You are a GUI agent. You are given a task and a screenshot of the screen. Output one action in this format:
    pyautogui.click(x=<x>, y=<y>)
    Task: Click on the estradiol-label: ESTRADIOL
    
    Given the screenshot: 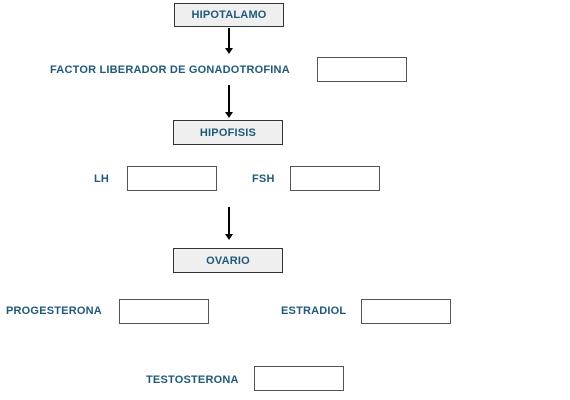 What is the action you would take?
    pyautogui.click(x=314, y=311)
    